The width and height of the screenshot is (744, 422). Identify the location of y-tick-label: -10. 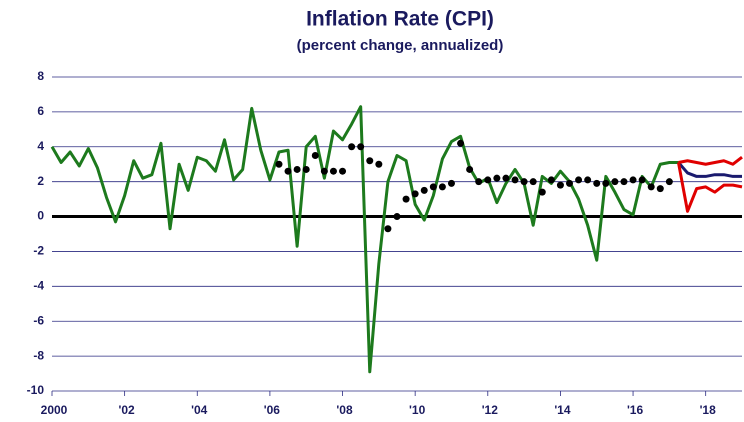
(36, 390).